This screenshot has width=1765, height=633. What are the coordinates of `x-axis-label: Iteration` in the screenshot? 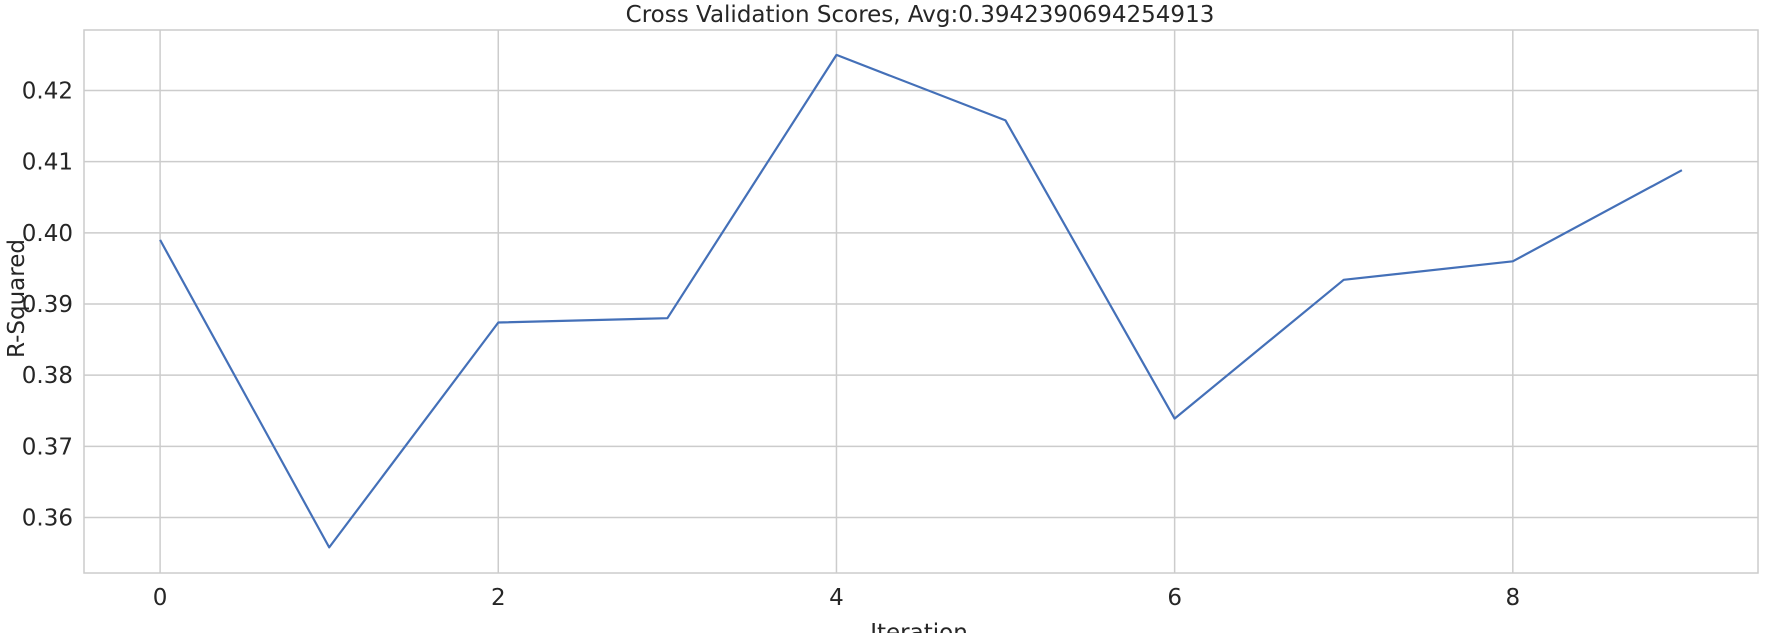 It's located at (919, 626).